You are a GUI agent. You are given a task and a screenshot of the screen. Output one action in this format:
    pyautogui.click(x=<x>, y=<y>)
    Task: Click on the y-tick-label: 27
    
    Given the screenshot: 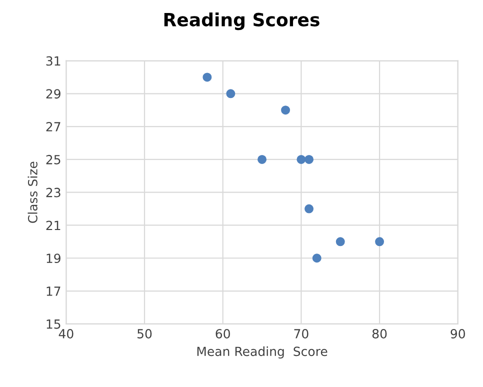 What is the action you would take?
    pyautogui.click(x=53, y=127)
    